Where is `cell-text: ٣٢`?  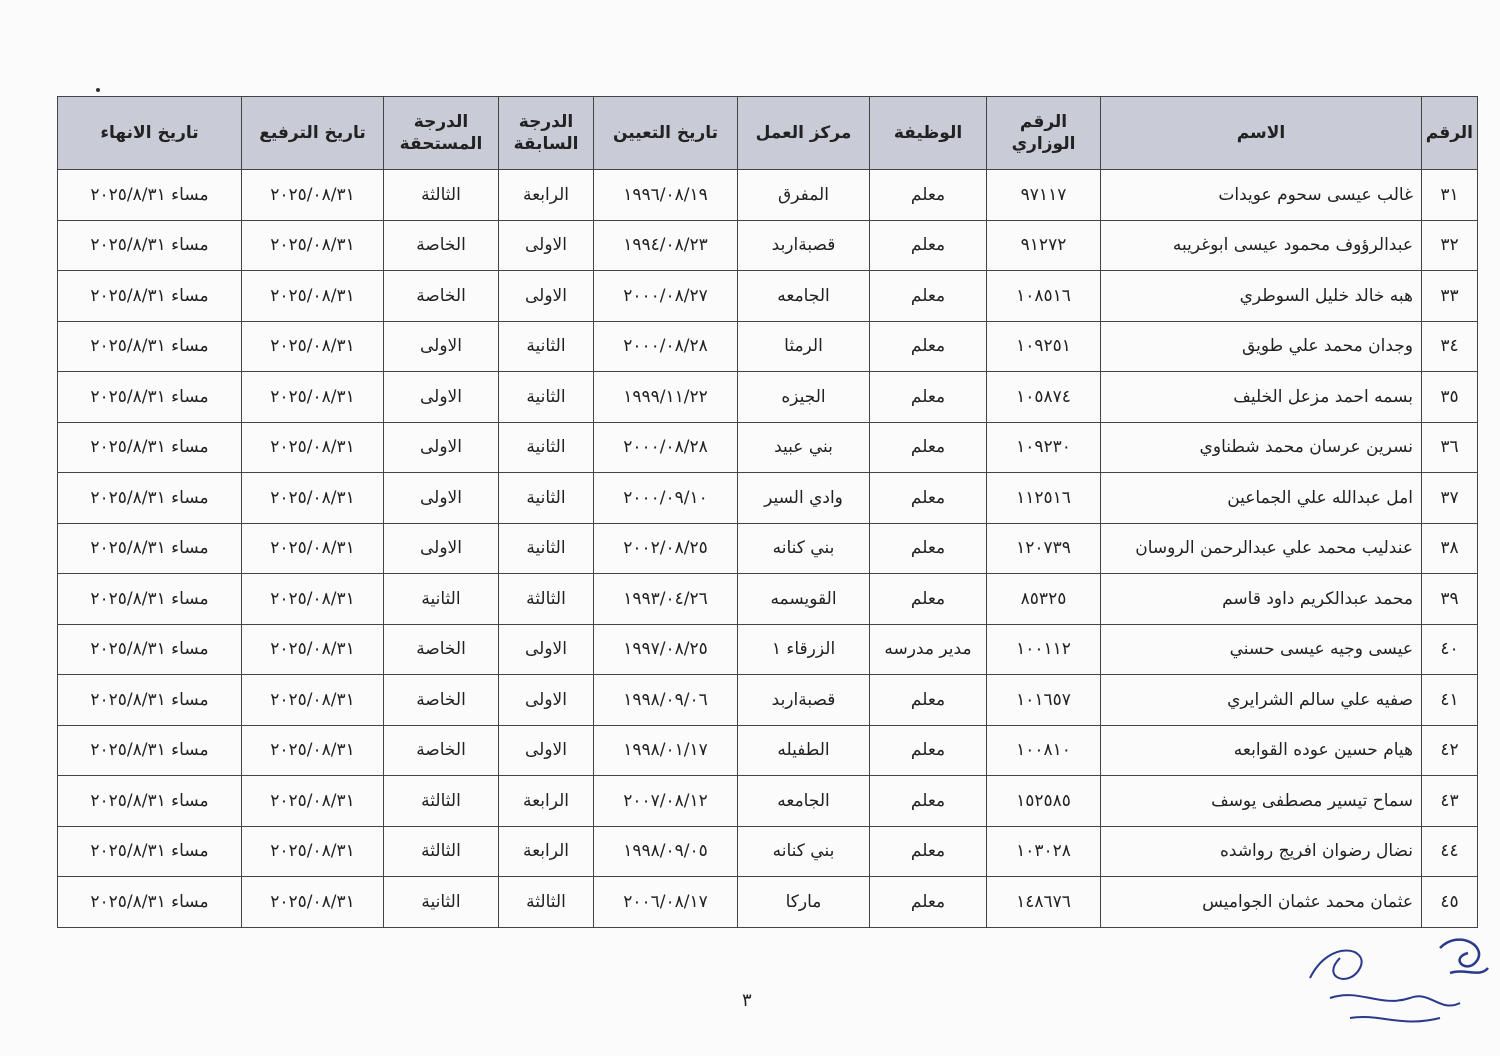
cell-text: ٣٢ is located at coordinates (1449, 245).